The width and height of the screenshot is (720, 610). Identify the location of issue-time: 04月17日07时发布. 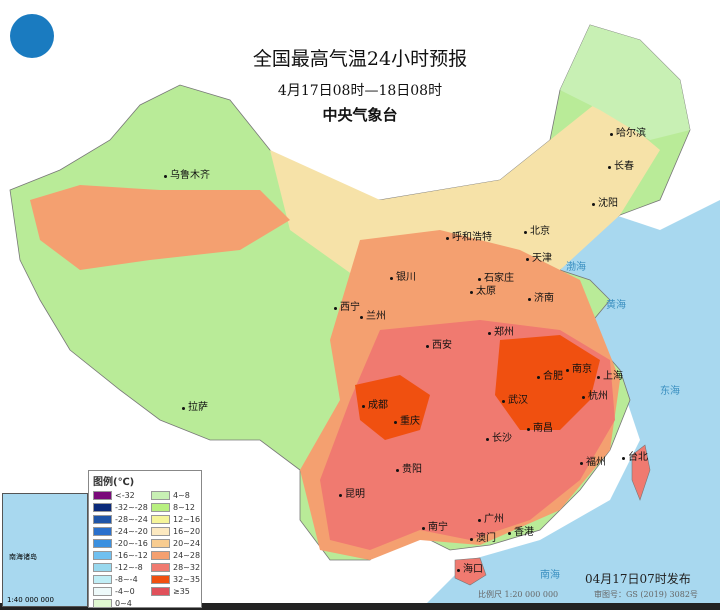
(638, 579).